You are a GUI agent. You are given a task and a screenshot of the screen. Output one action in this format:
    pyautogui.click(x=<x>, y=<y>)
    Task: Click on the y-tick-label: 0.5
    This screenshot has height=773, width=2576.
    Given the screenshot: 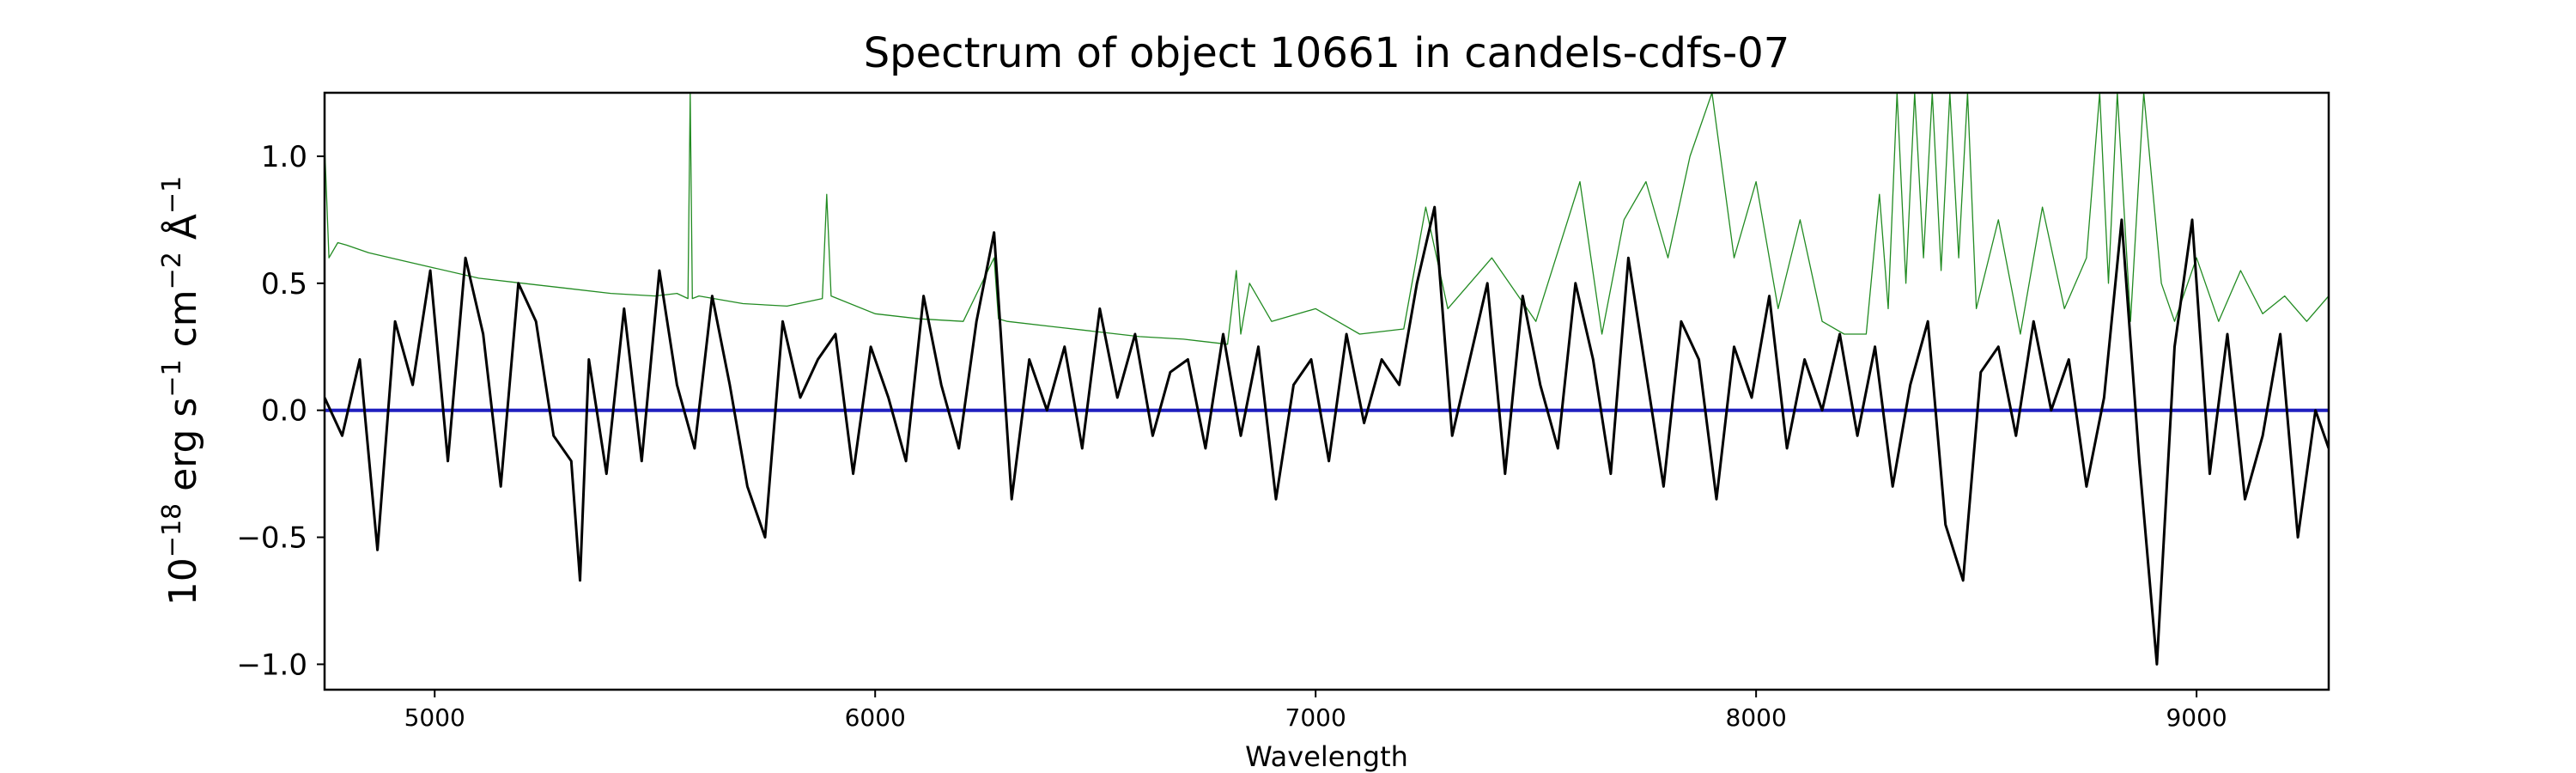 What is the action you would take?
    pyautogui.click(x=284, y=284)
    